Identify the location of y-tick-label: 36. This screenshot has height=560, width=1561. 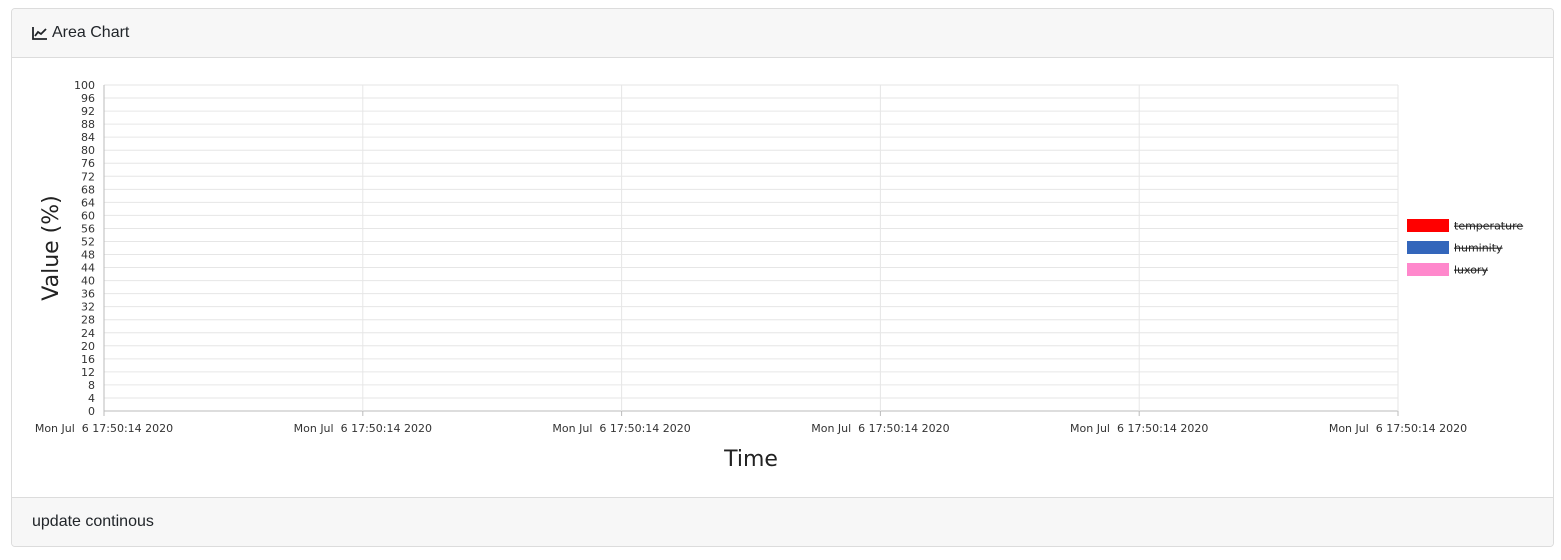
(88, 294).